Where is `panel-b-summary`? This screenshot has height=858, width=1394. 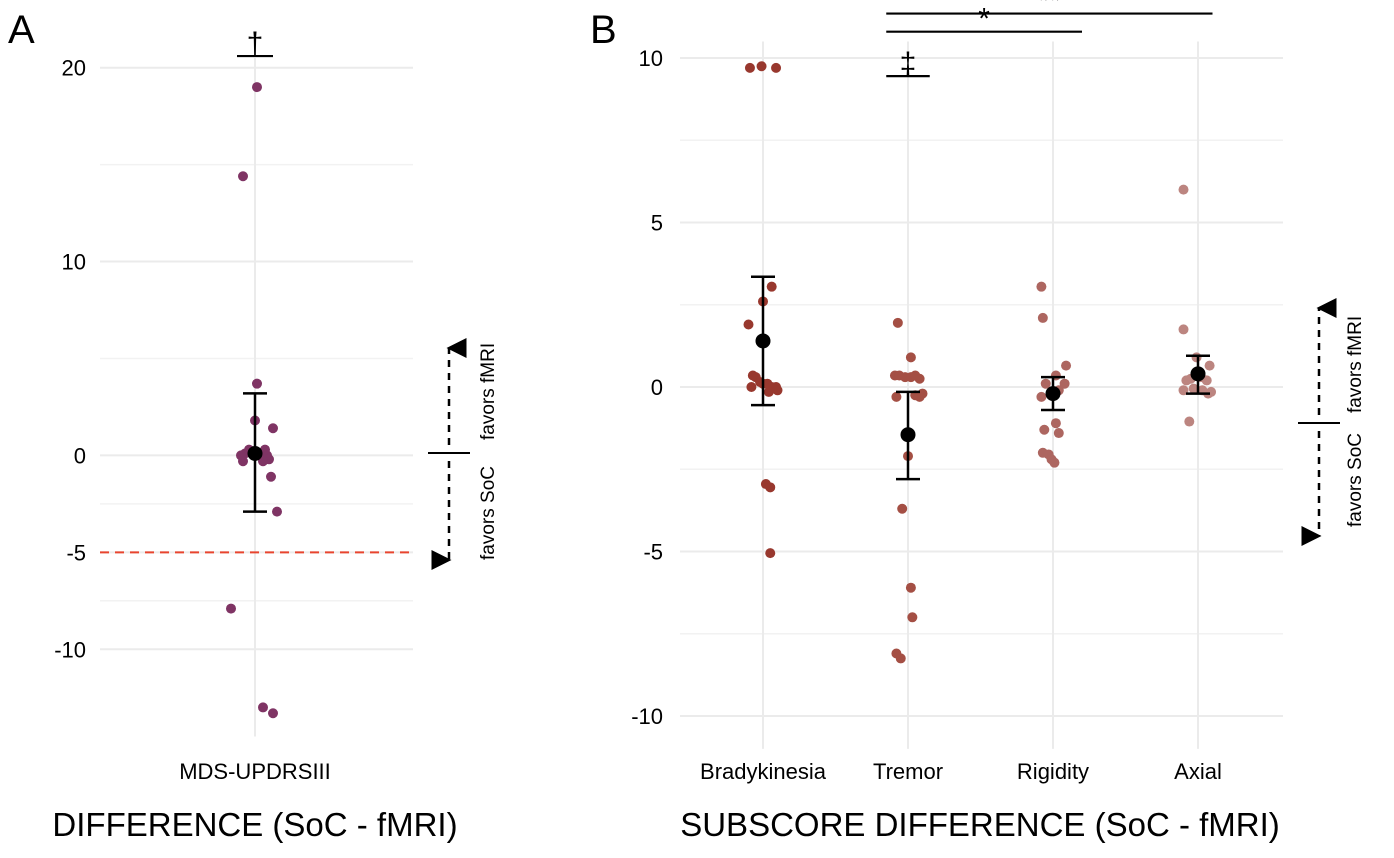
panel-b-summary is located at coordinates (980, 378).